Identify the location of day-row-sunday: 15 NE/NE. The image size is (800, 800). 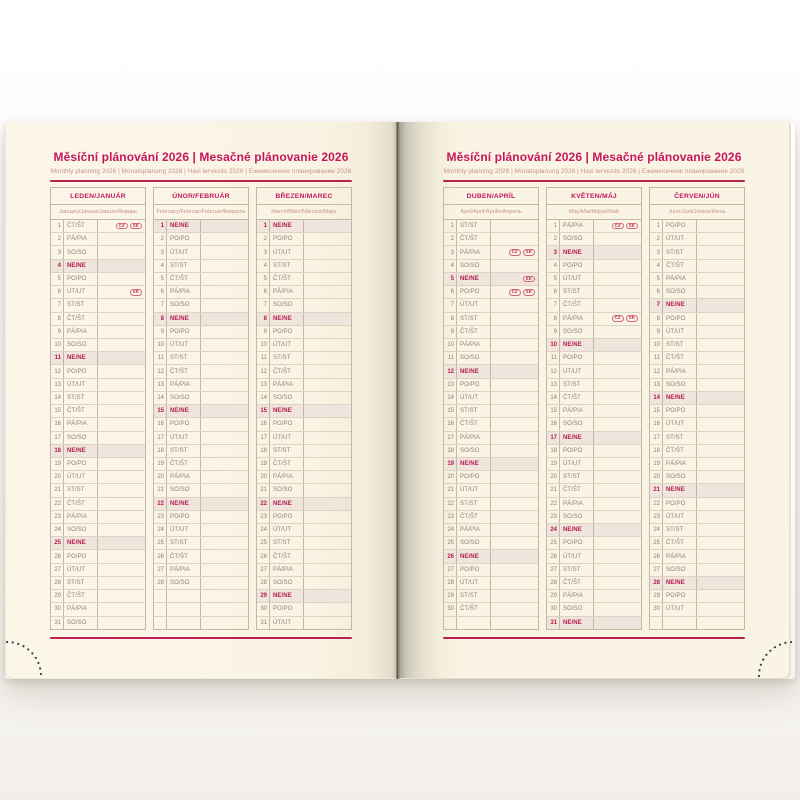
(201, 412).